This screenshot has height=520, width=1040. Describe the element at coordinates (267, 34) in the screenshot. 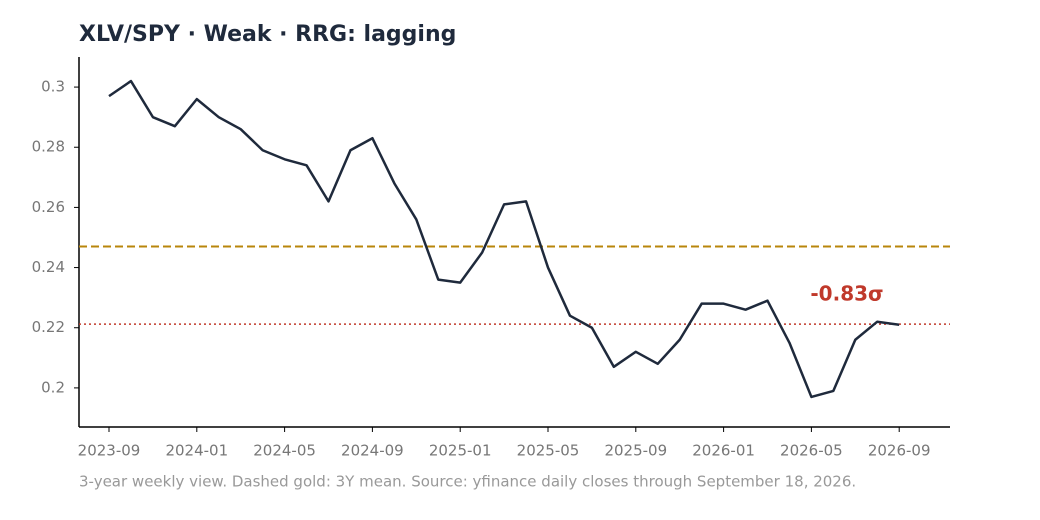

I see `chart-title: XLV/SPY · Weak · RRG: lagging` at that location.